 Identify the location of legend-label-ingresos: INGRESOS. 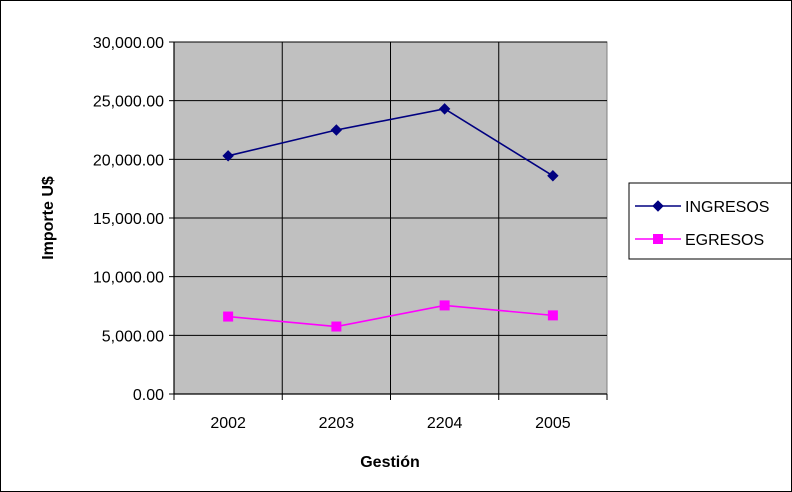
(727, 207).